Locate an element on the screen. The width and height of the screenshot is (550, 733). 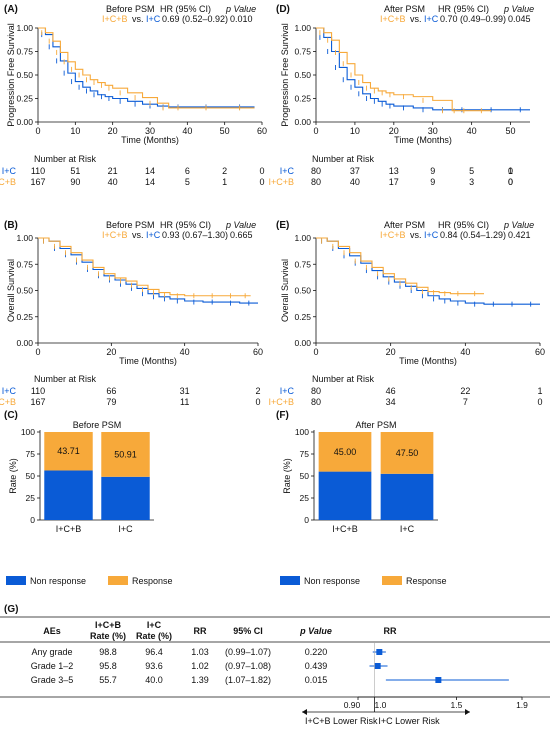
row-p: 0.015 is located at coordinates (316, 680).